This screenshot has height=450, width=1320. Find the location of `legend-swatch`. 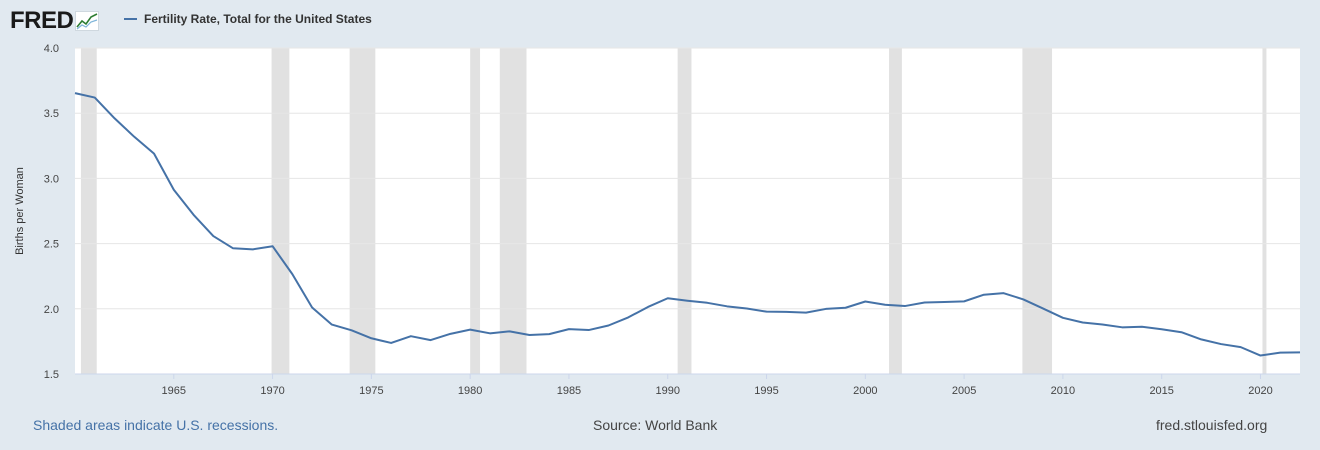

legend-swatch is located at coordinates (130, 19).